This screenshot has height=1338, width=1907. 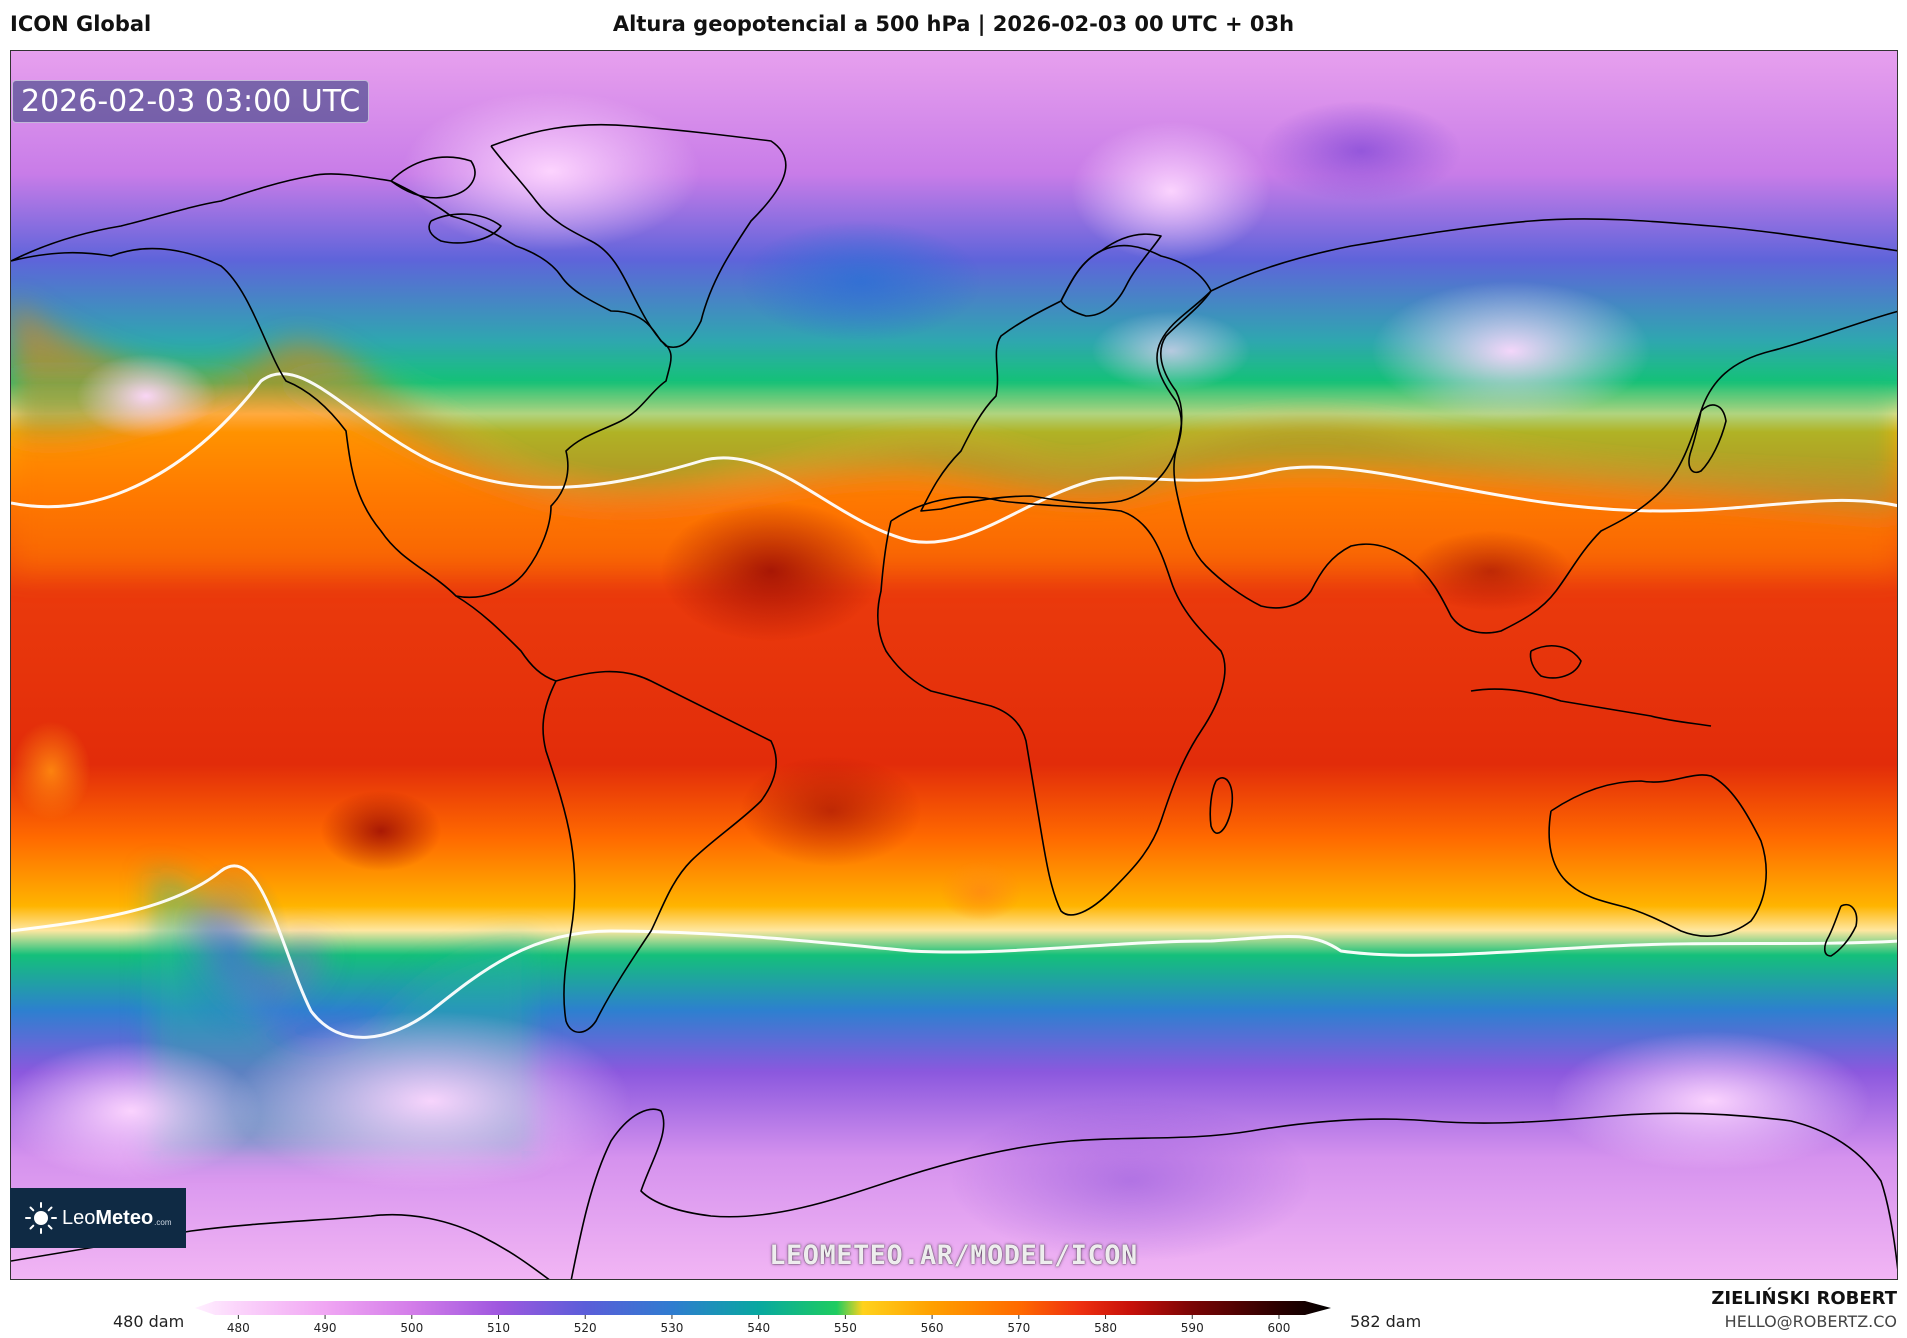 I want to click on leometeo-logo: LeoMeteo .com, so click(x=98, y=1218).